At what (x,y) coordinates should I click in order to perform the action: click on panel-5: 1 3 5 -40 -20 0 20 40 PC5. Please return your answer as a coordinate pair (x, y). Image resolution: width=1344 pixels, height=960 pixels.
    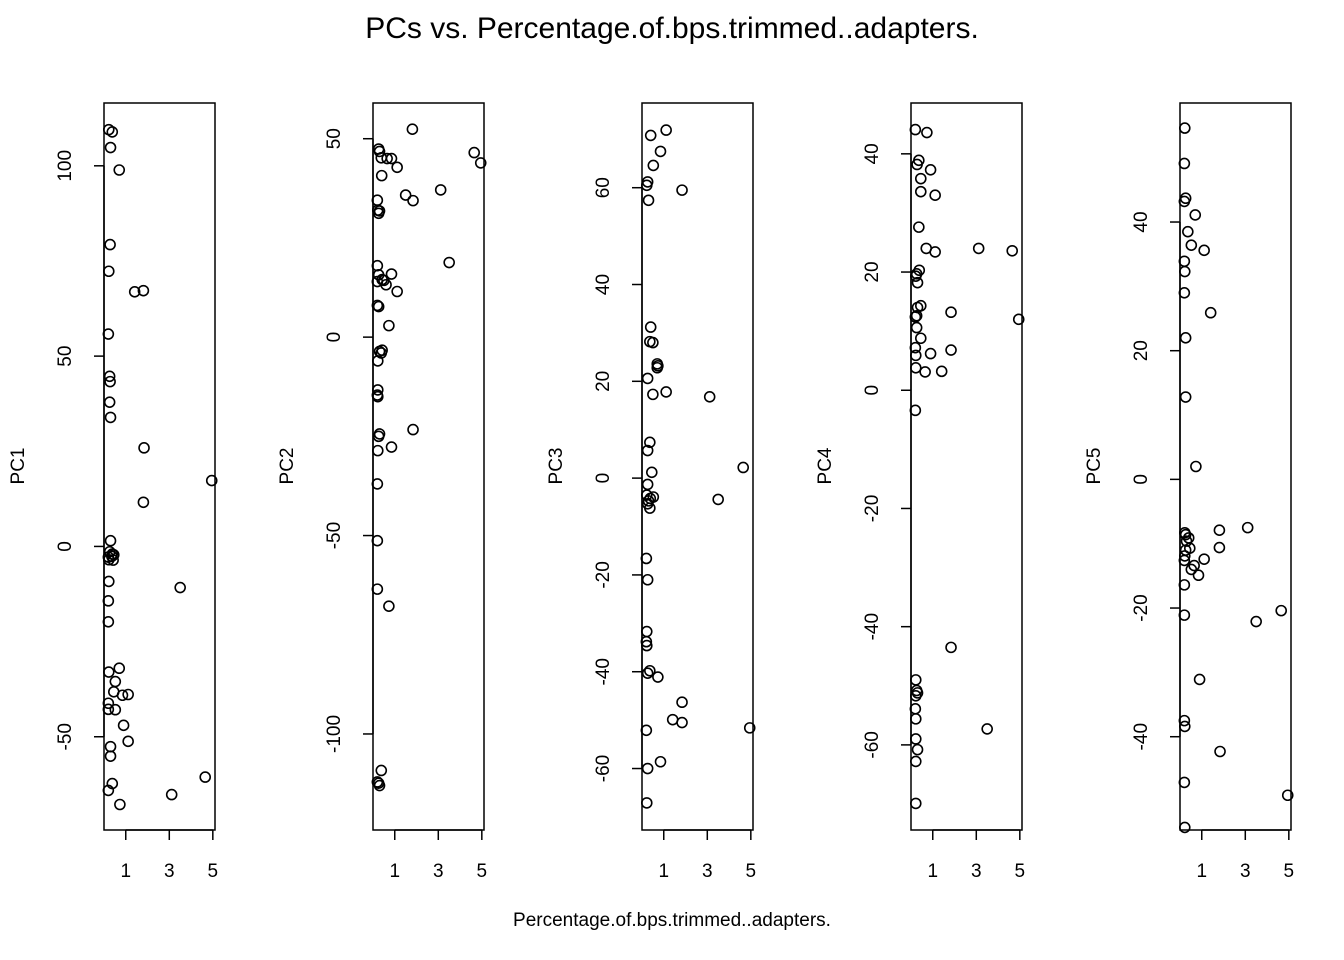
    Looking at the image, I should click on (1189, 492).